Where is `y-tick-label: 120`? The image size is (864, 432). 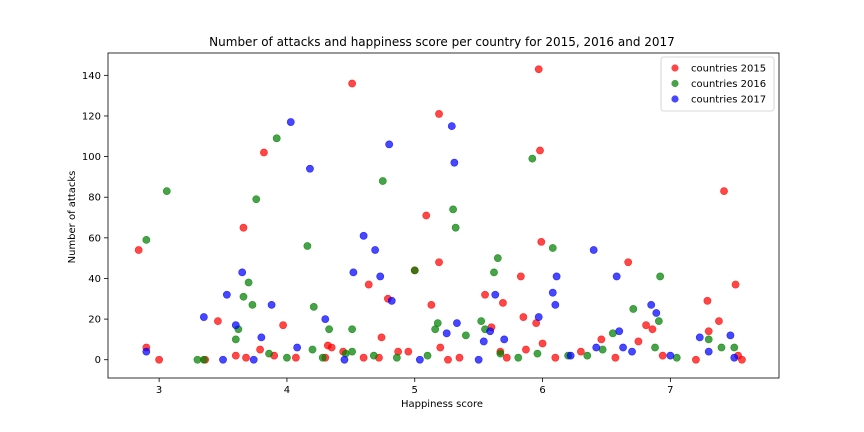 y-tick-label: 120 is located at coordinates (91, 116).